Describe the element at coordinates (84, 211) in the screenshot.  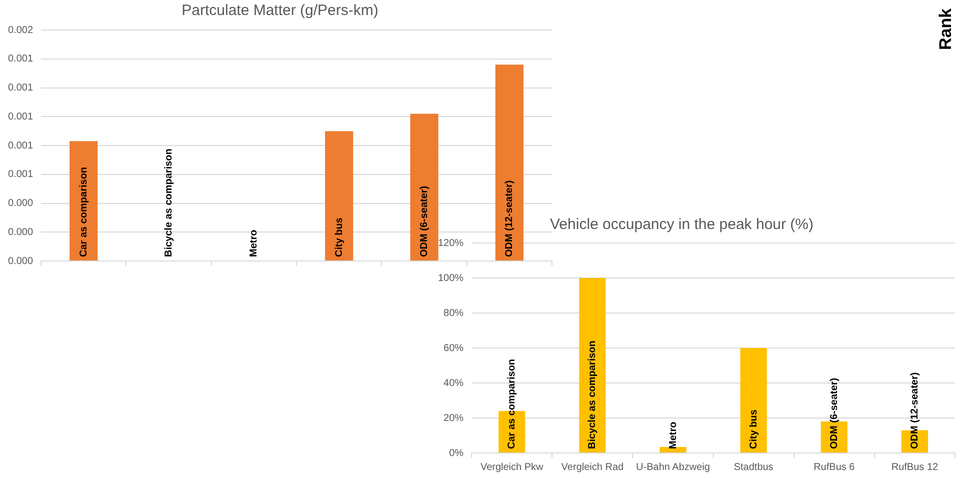
I see `x-tick-label: Car as comparison` at that location.